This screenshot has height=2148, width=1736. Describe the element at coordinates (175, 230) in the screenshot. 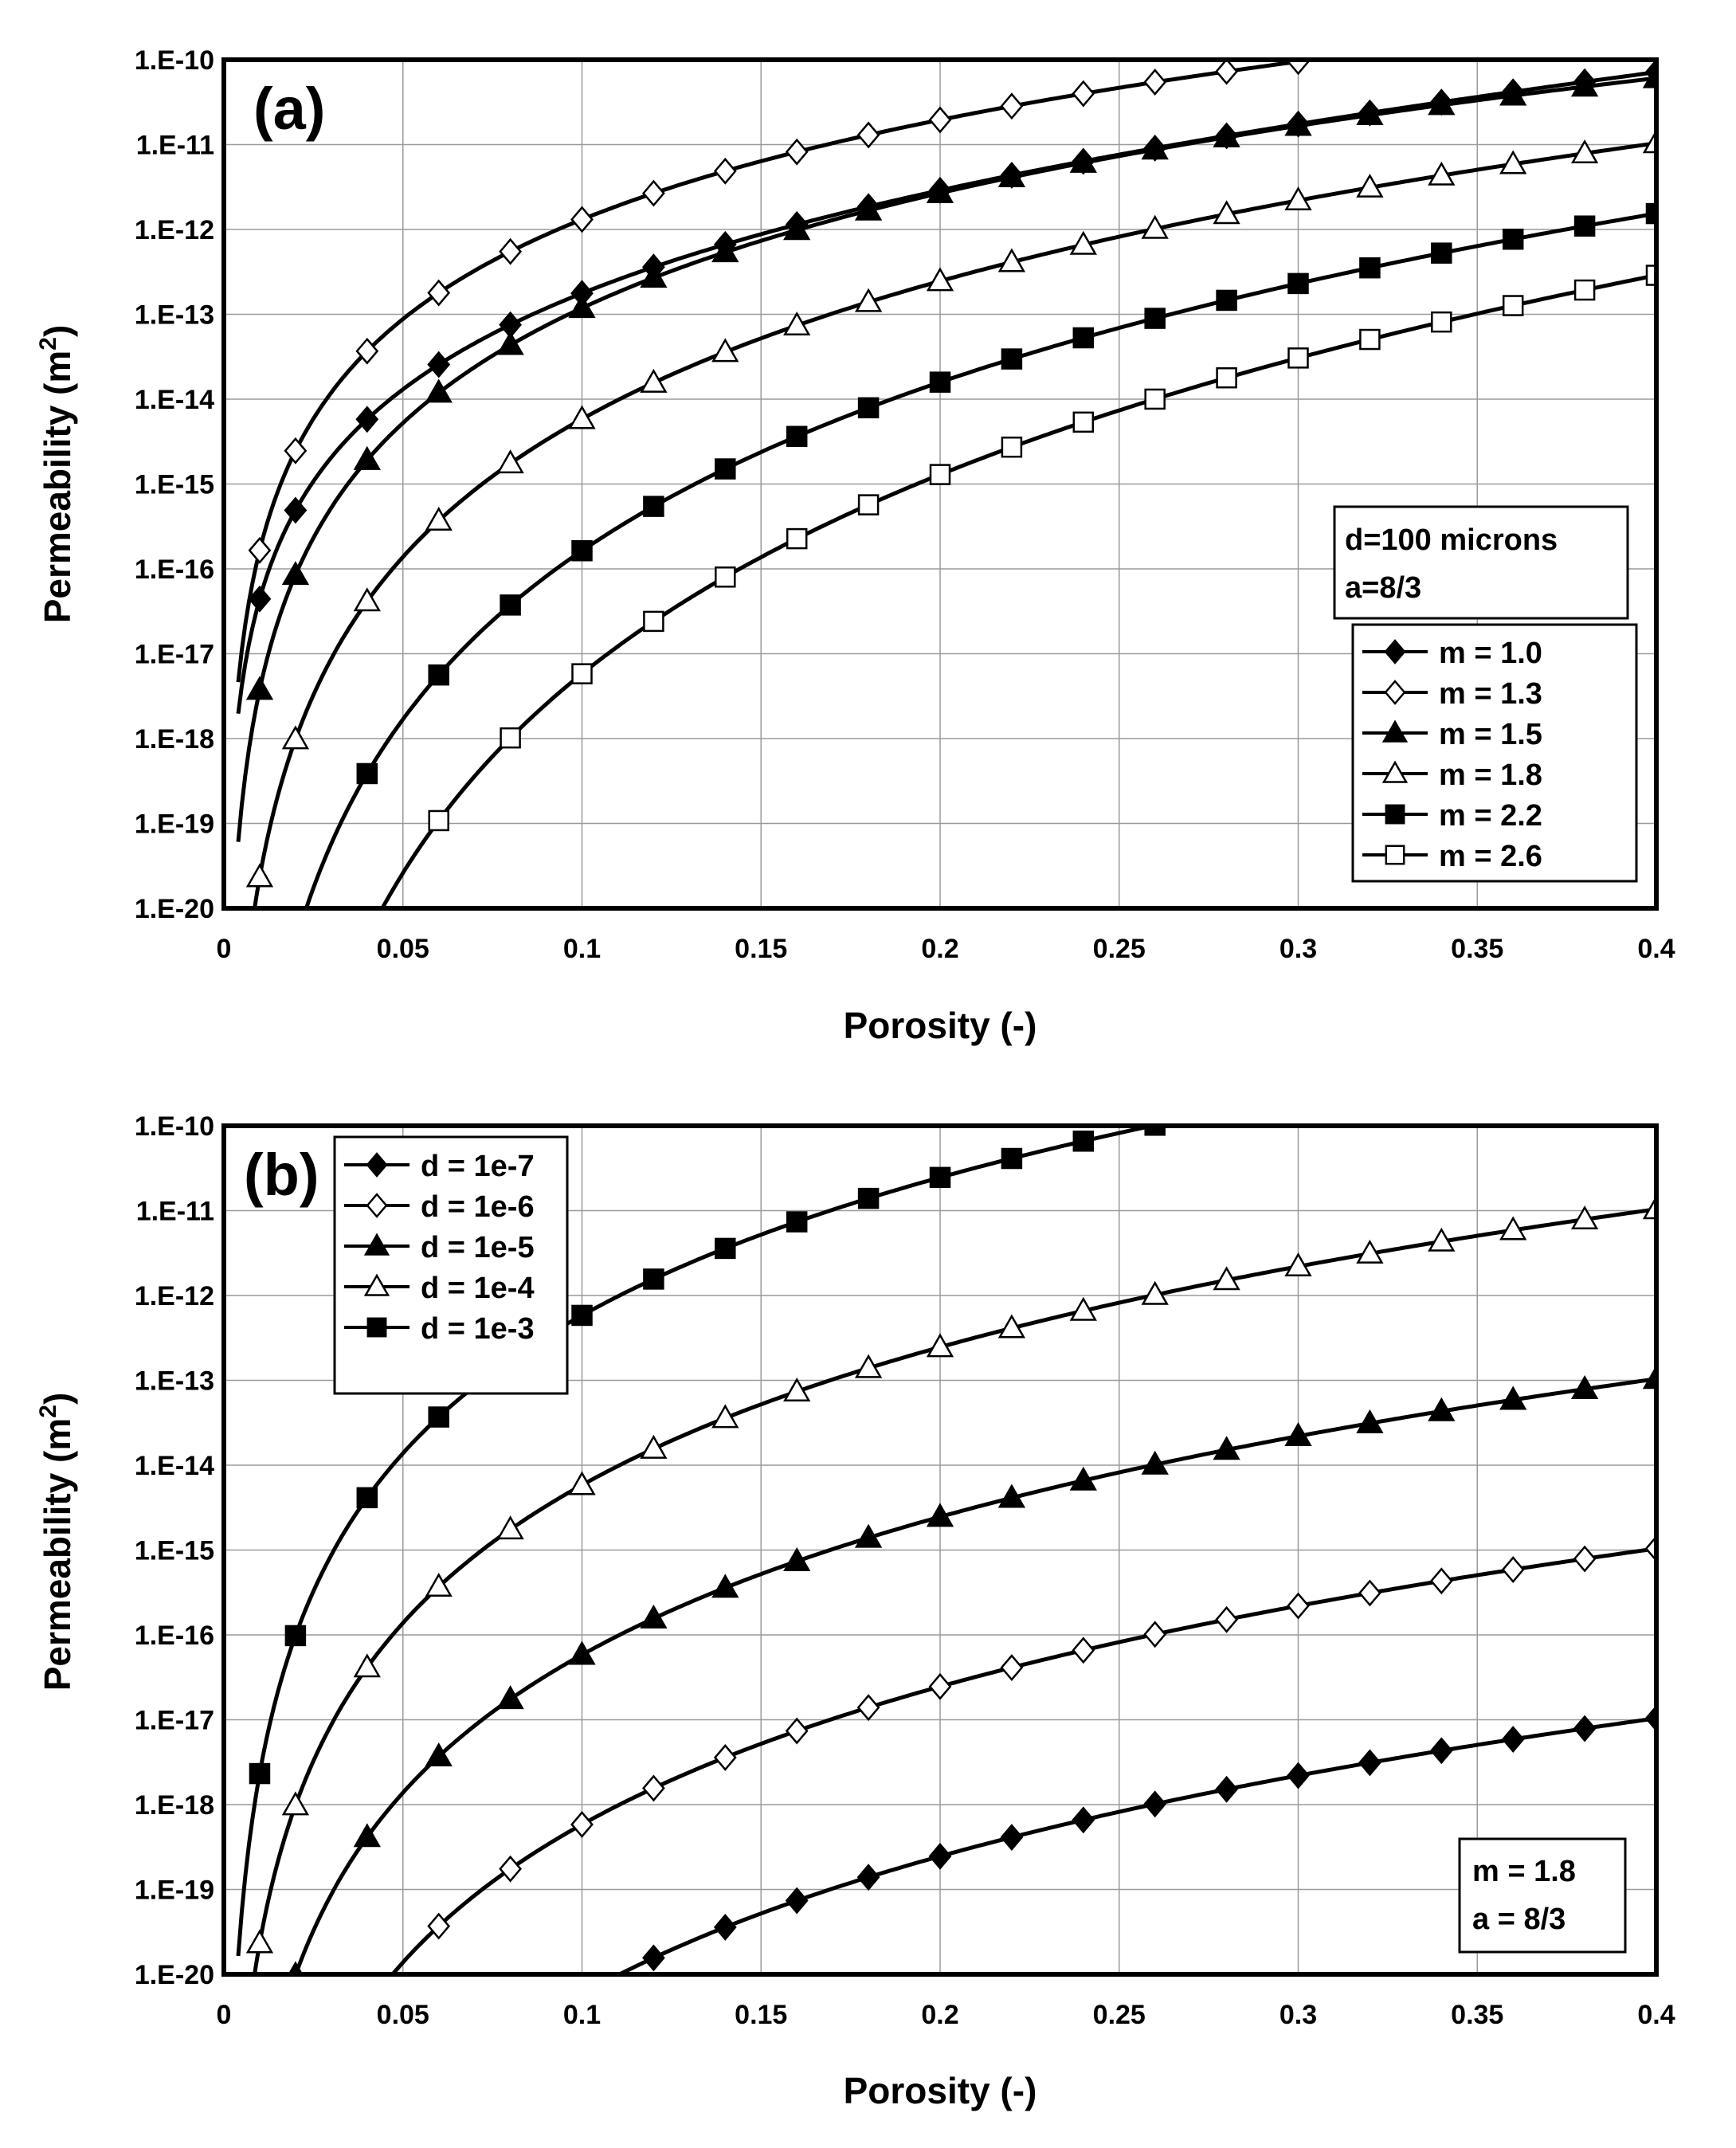

I see `y-tick-label-a: 1.E-12` at that location.